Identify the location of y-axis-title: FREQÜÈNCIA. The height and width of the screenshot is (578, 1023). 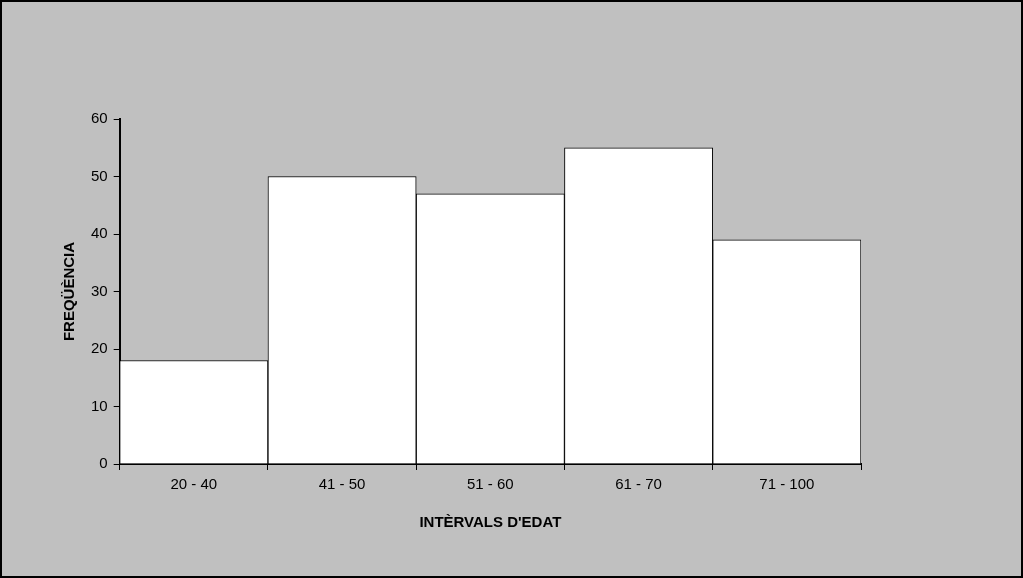
(69, 291).